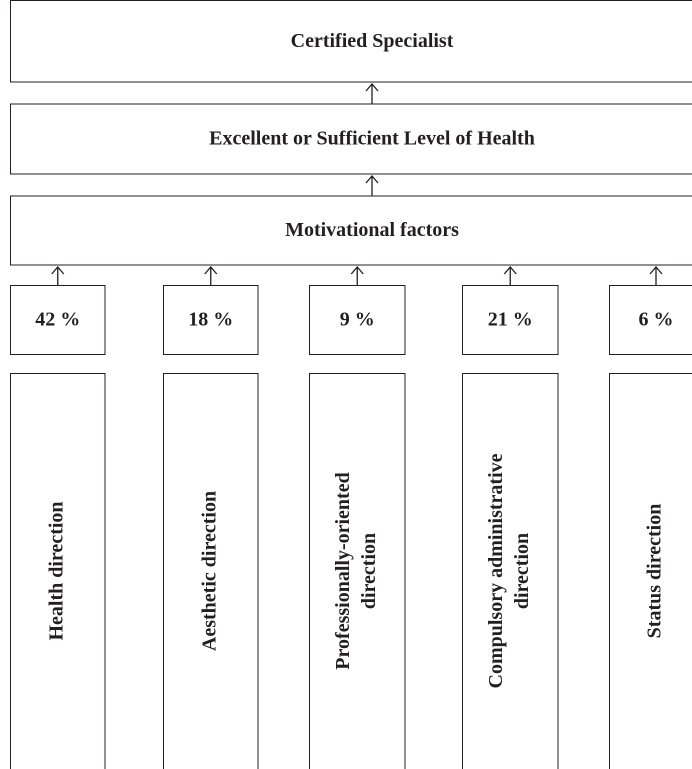 The image size is (692, 769). I want to click on percent-label: 42 %, so click(57, 320).